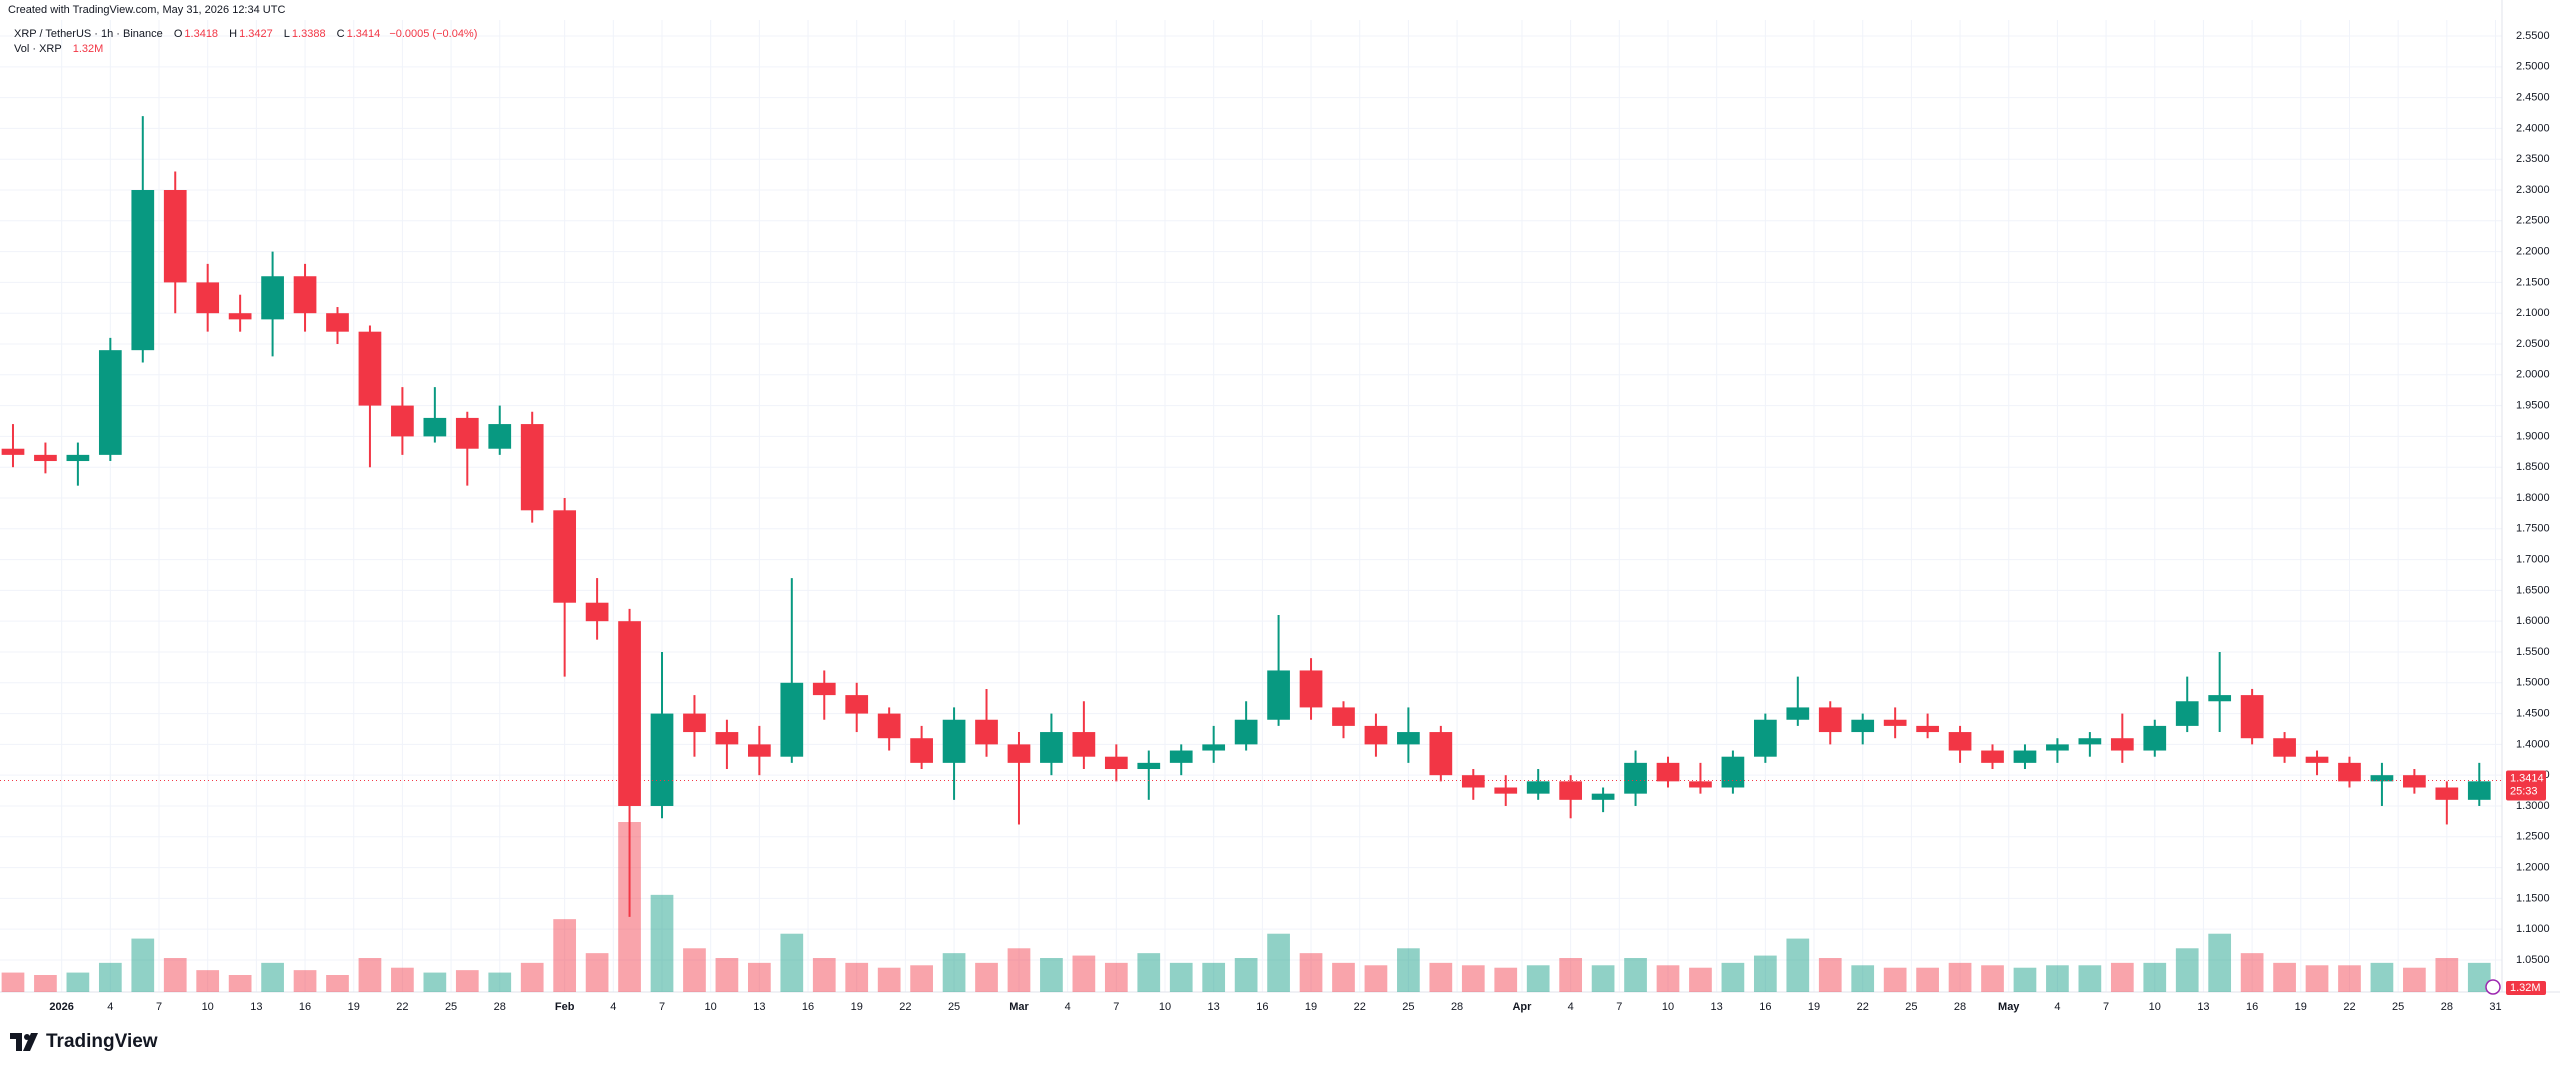 This screenshot has width=2560, height=1070. What do you see at coordinates (88, 34) in the screenshot?
I see `symbol: XRP / TetherUS · 1h · Binance` at bounding box center [88, 34].